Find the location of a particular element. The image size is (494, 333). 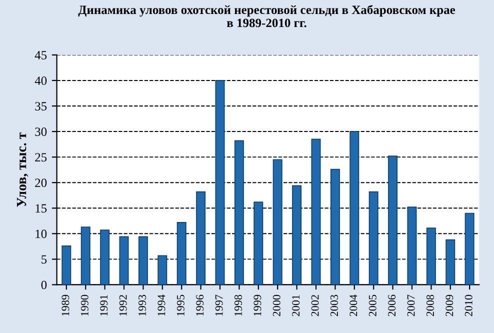

y-tick-label: 25 is located at coordinates (41, 157).